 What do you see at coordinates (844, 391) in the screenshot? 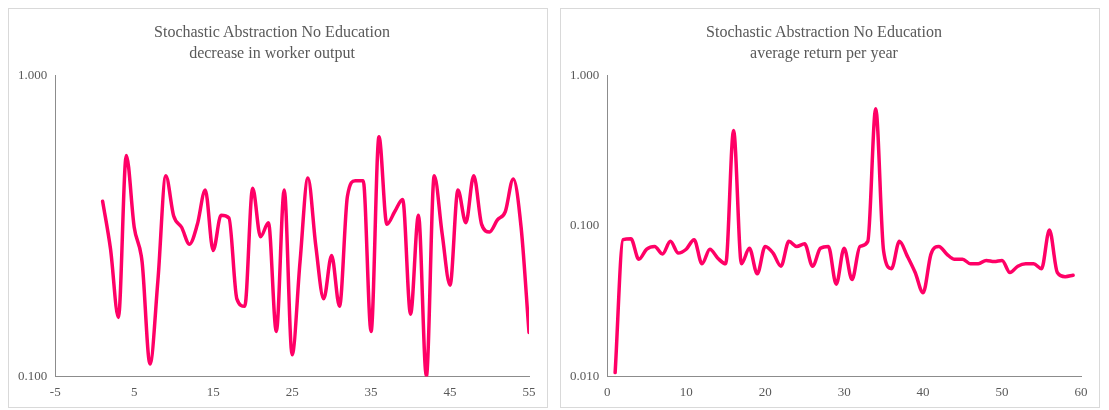
I see `x-tick-label: 30` at bounding box center [844, 391].